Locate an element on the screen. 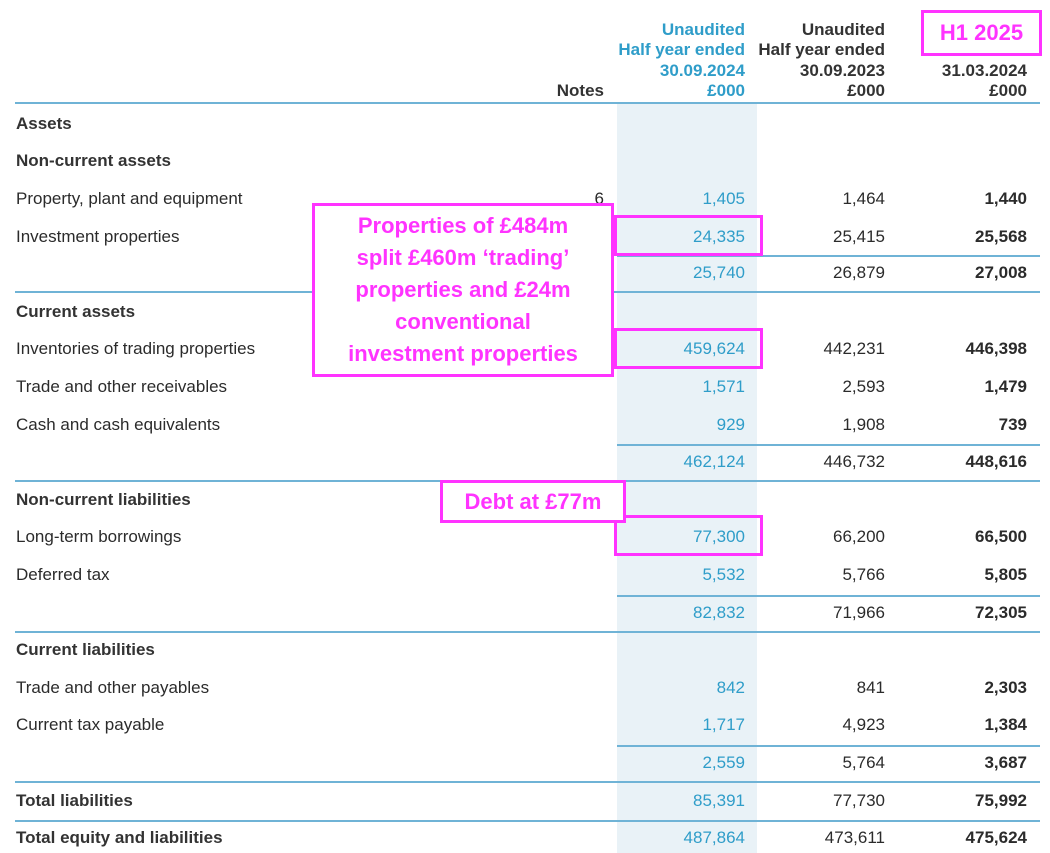 Image resolution: width=1050 pixels, height=853 pixels. cell-value: 448,616 is located at coordinates (996, 461).